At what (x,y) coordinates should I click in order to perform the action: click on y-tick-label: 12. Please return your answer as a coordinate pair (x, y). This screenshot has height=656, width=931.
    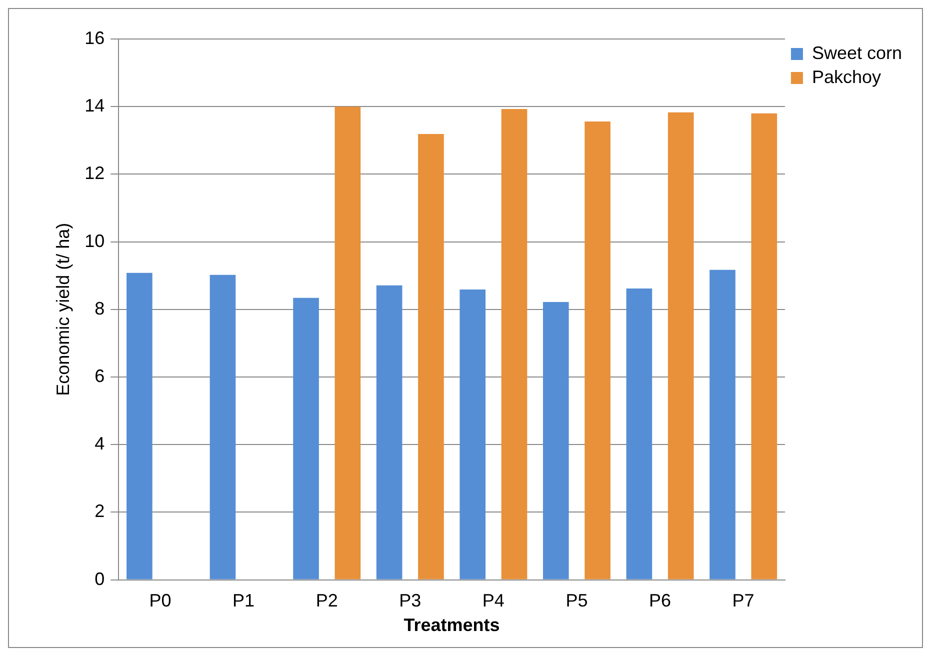
    Looking at the image, I should click on (94, 173).